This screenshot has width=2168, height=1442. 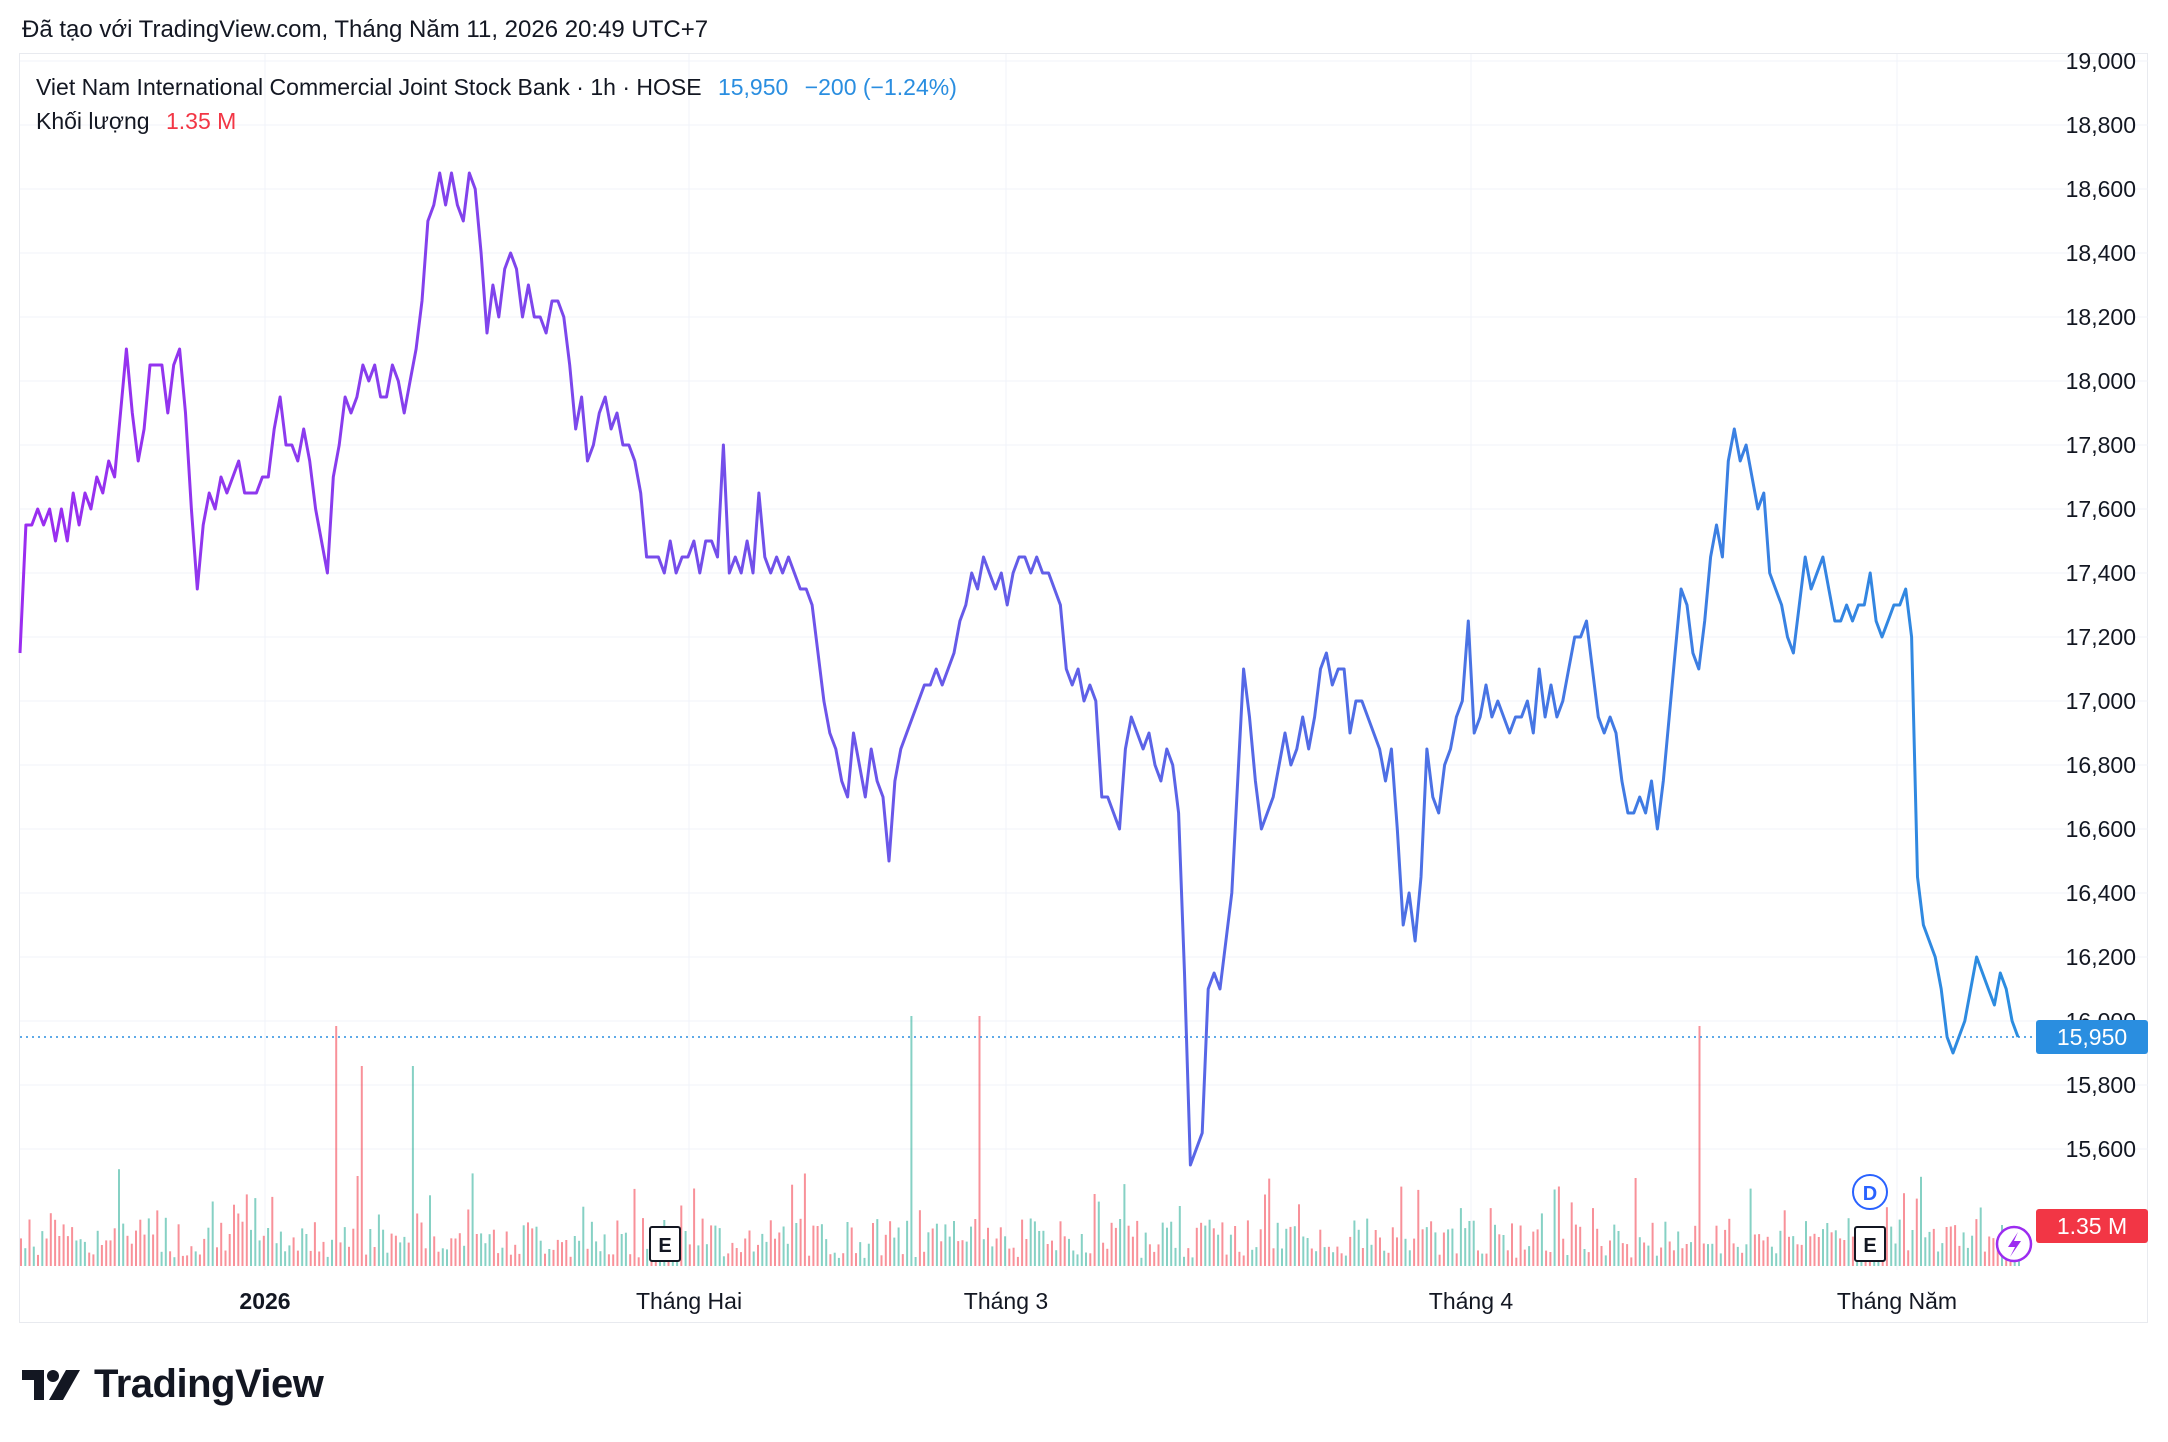 I want to click on price-tick-label: 18,000, so click(x=2101, y=381).